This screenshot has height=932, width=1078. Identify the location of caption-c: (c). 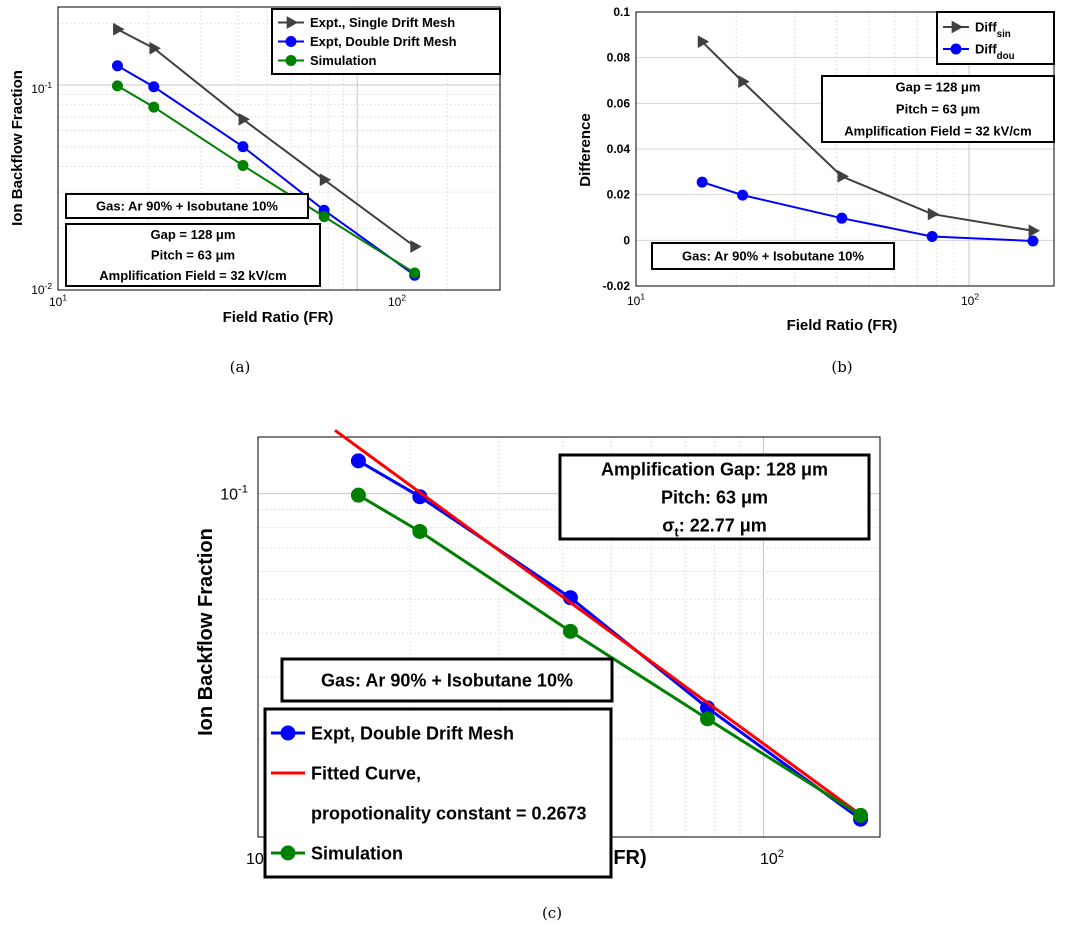
(552, 913).